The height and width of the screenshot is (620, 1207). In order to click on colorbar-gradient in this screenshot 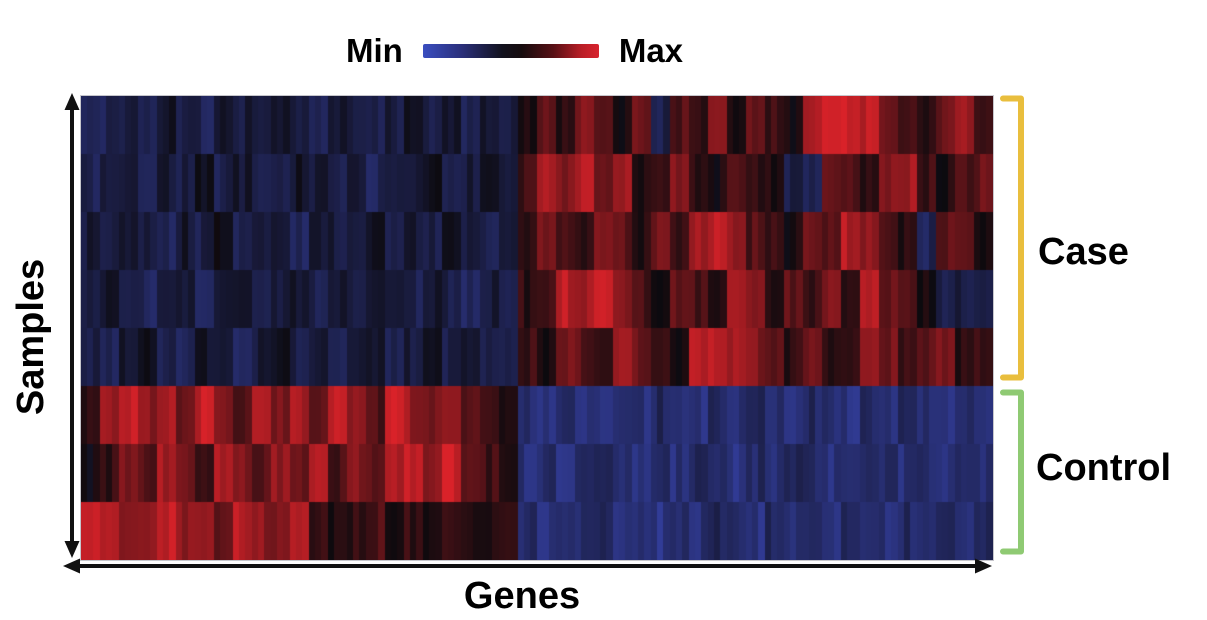, I will do `click(510, 50)`.